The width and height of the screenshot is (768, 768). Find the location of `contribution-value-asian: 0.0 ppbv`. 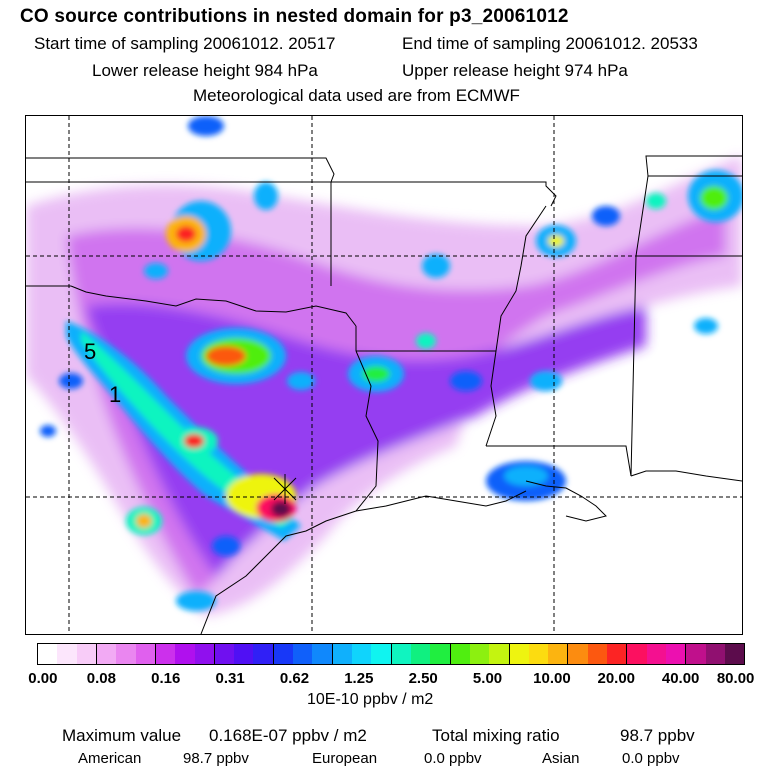

contribution-value-asian: 0.0 ppbv is located at coordinates (651, 758).